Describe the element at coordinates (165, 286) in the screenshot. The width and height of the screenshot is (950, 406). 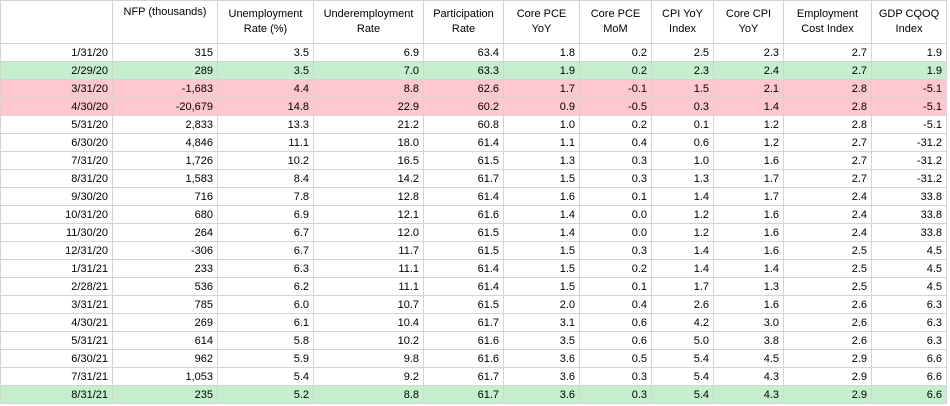
I see `value-cell: 536` at that location.